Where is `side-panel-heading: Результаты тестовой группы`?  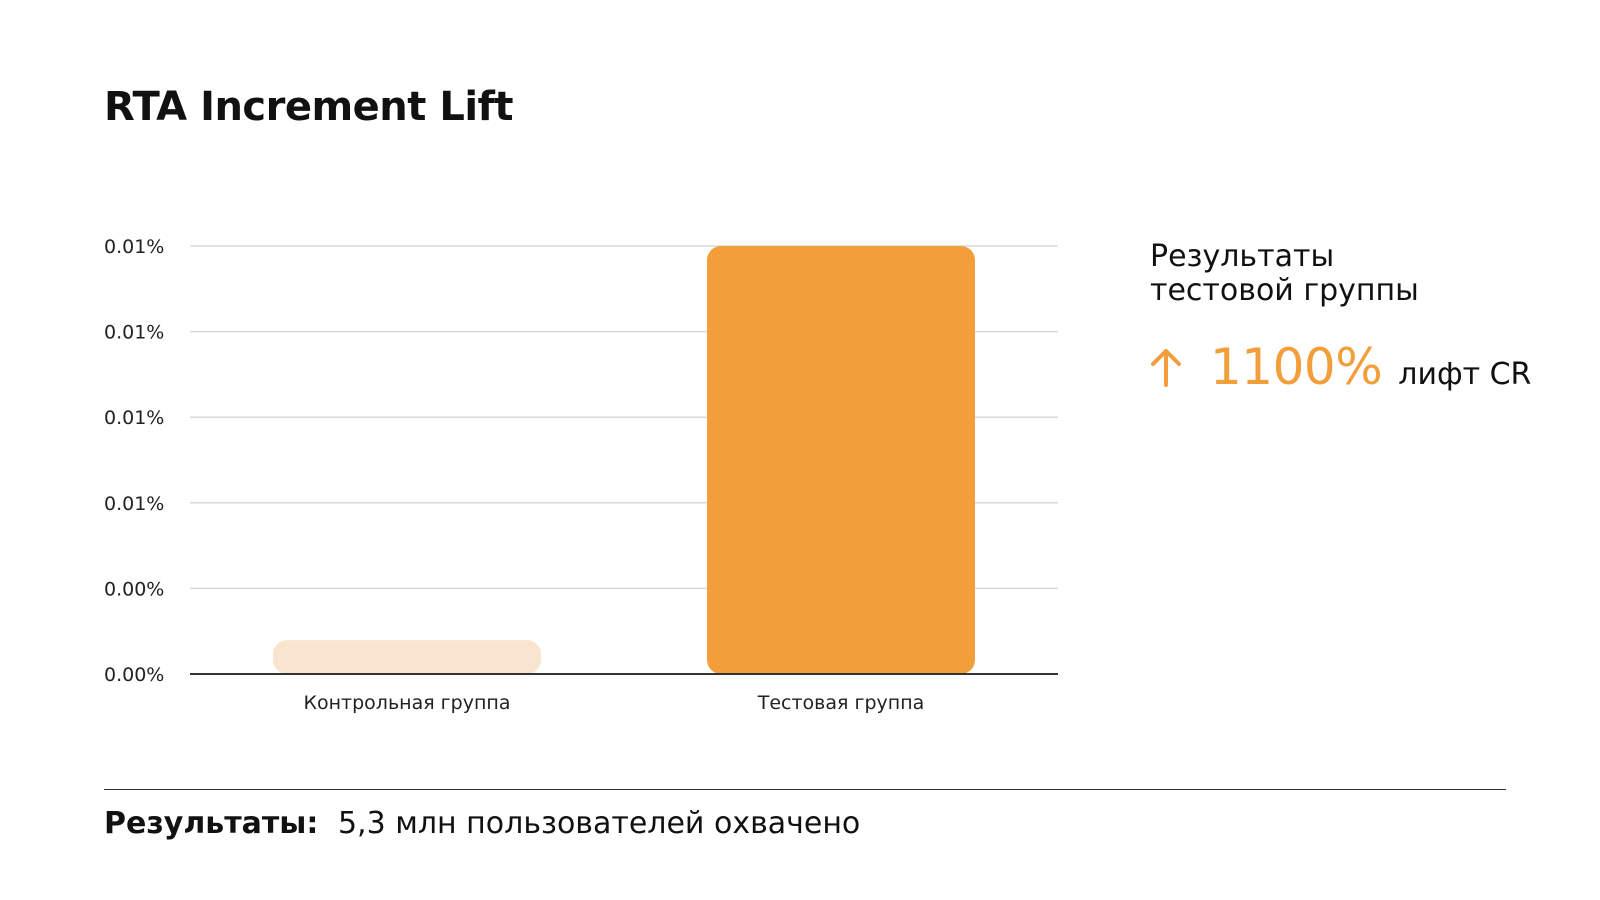
side-panel-heading: Результаты тестовой группы is located at coordinates (1330, 274).